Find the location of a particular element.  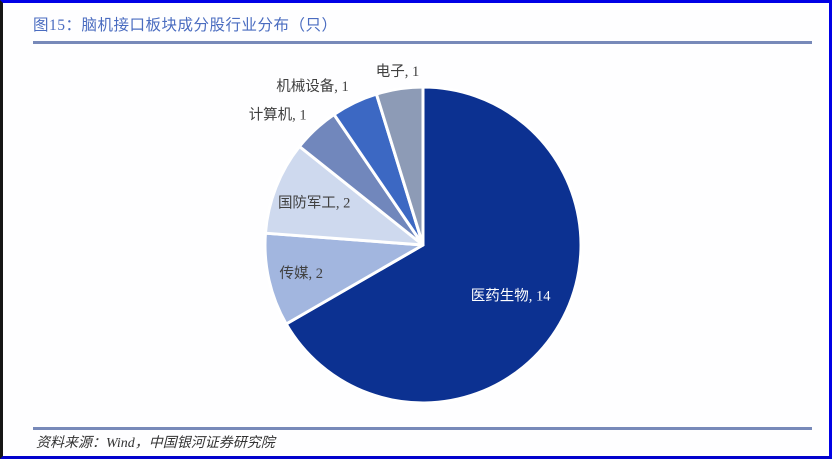

figure-title: 图15：脑机接口板块成分股行业分布（只） is located at coordinates (185, 25).